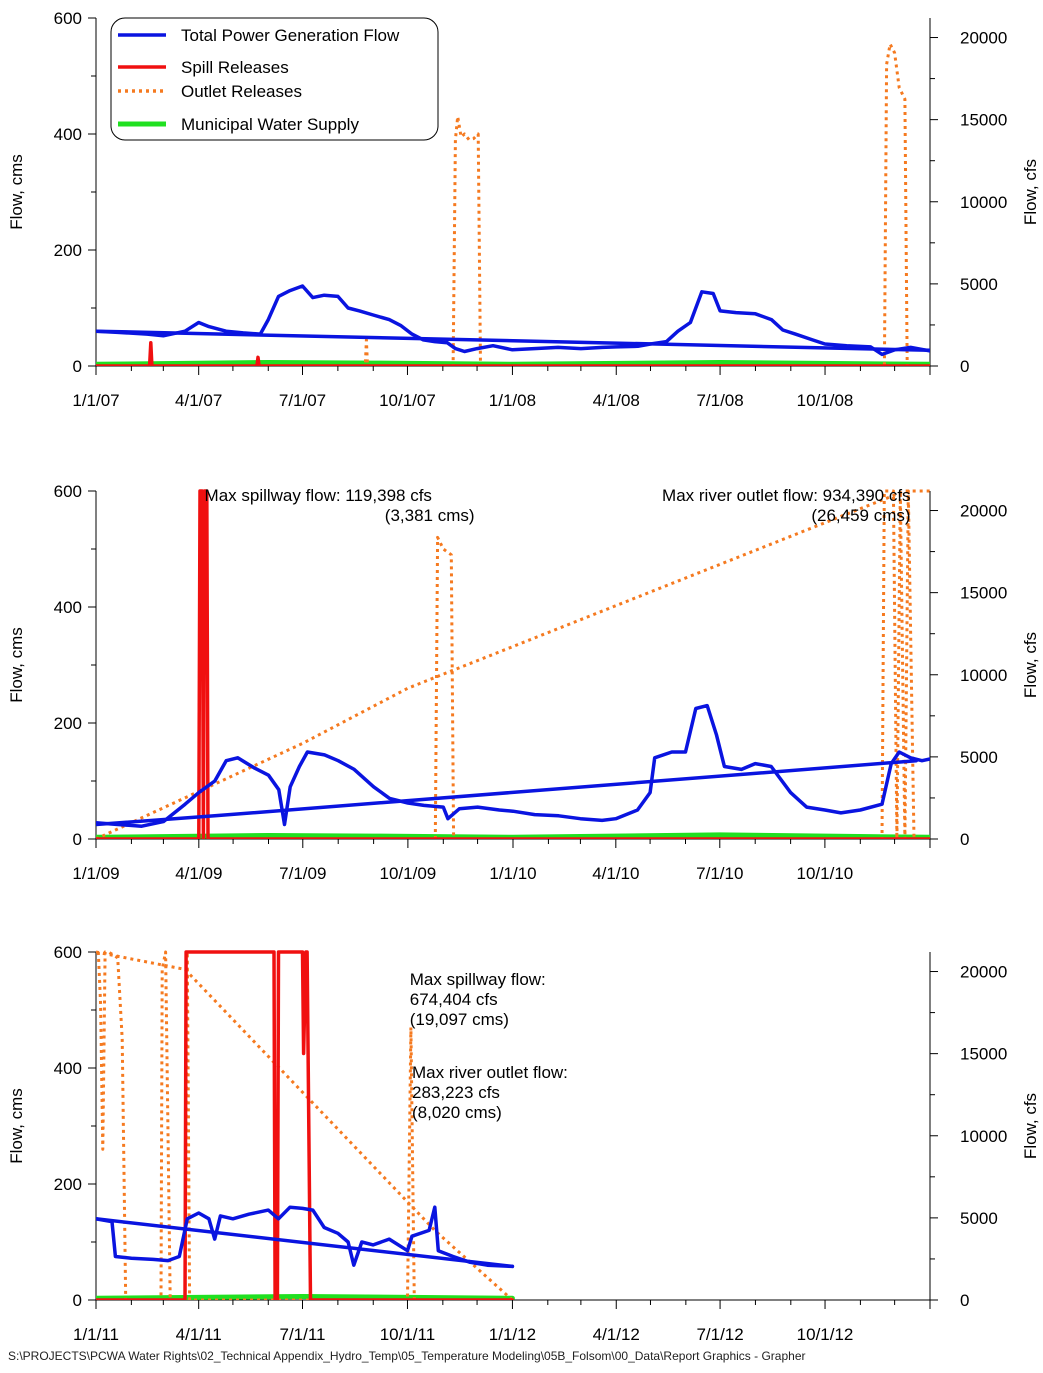 The width and height of the screenshot is (1043, 1373). I want to click on legend-label-spill: Spill Releases, so click(235, 67).